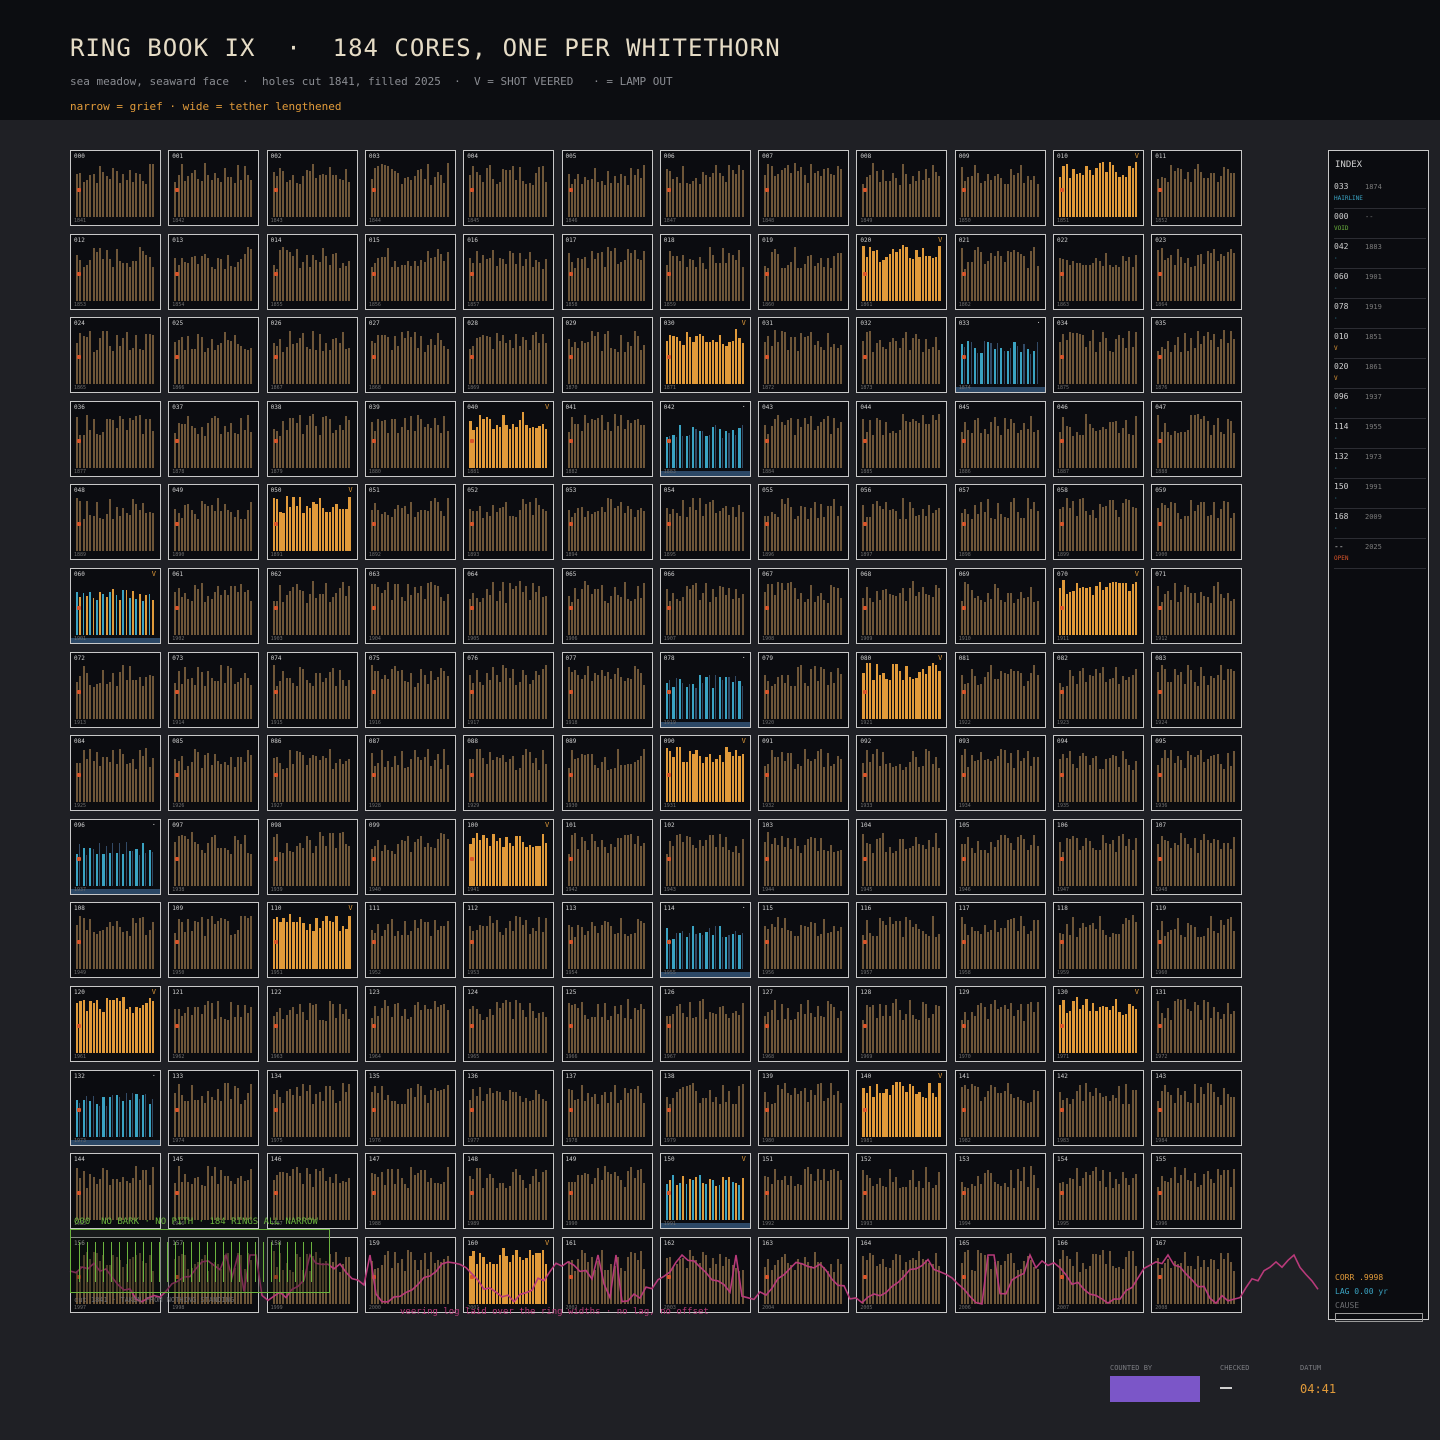  Describe the element at coordinates (705, 689) in the screenshot. I see `core-cell: 078 · 1919` at that location.